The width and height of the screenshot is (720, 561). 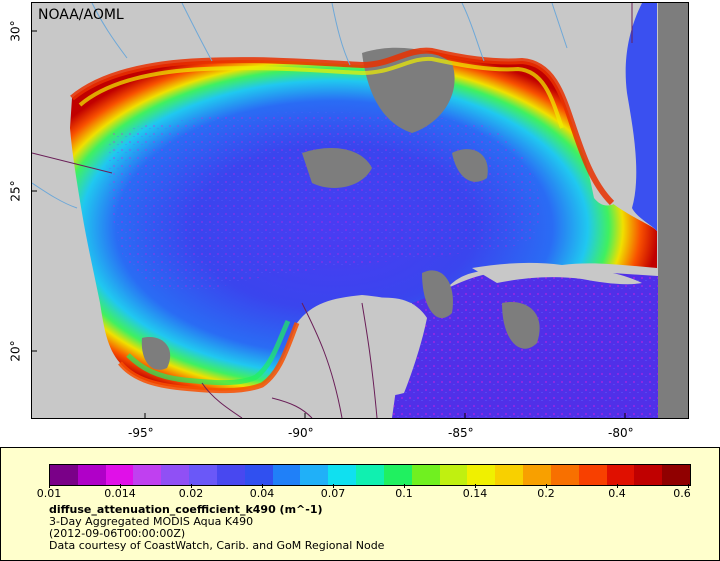 I want to click on colorbar-tick-label: 0.04, so click(x=262, y=493).